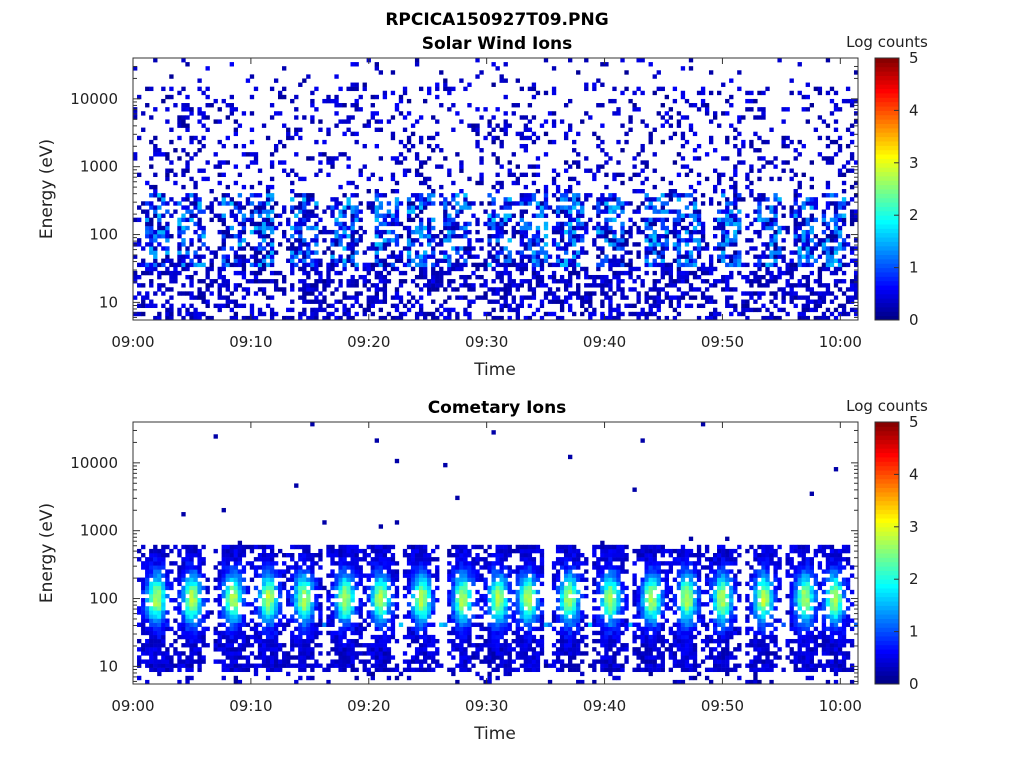 Image resolution: width=1024 pixels, height=768 pixels. Describe the element at coordinates (887, 108) in the screenshot. I see `colorbar-swatch` at that location.